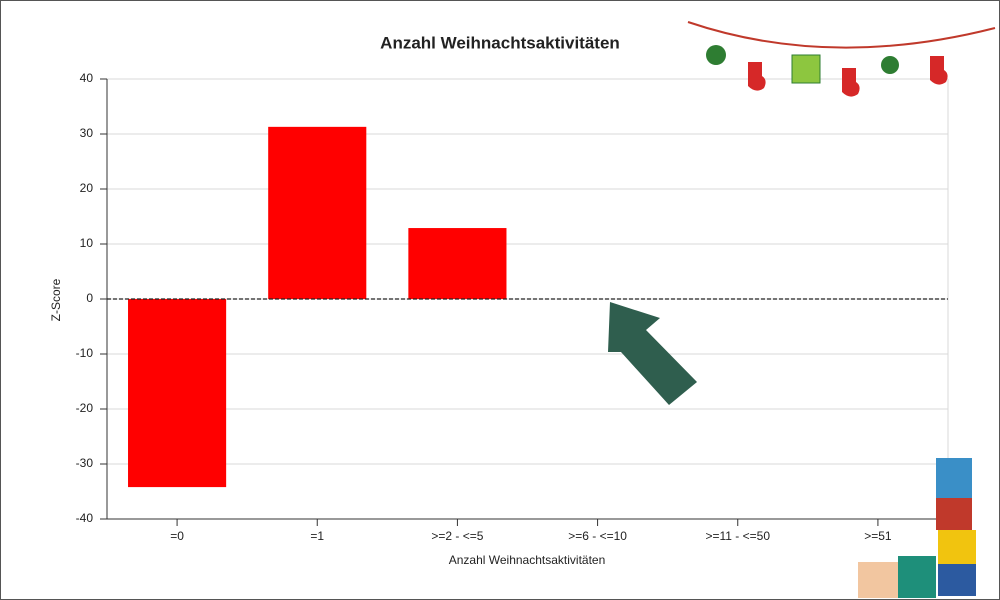 This screenshot has width=1000, height=600. I want to click on y-tick-label: 20, so click(87, 188).